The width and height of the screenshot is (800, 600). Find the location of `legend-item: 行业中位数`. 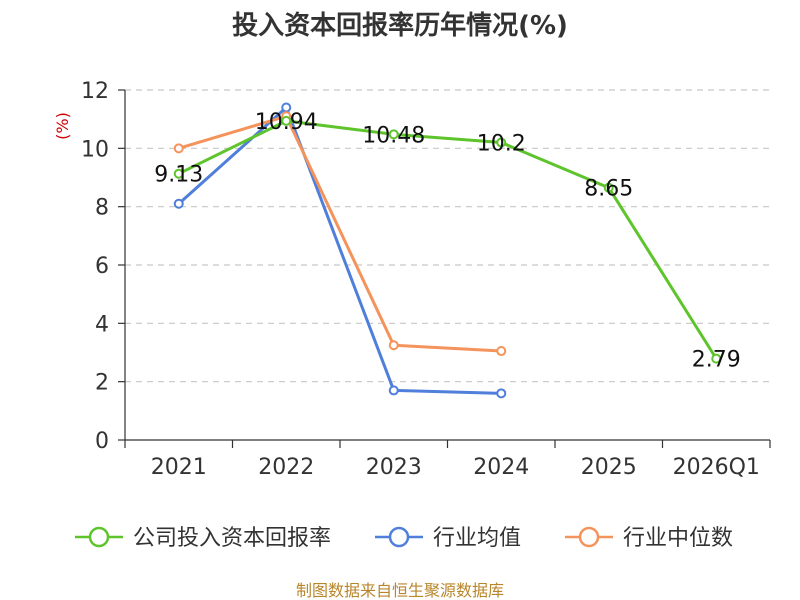

legend-item: 行业中位数 is located at coordinates (649, 538).